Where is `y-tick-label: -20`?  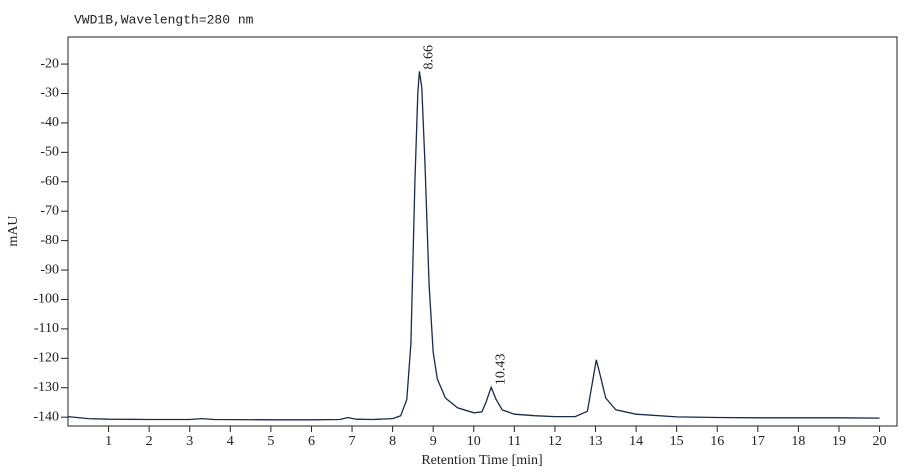 y-tick-label: -20 is located at coordinates (49, 63).